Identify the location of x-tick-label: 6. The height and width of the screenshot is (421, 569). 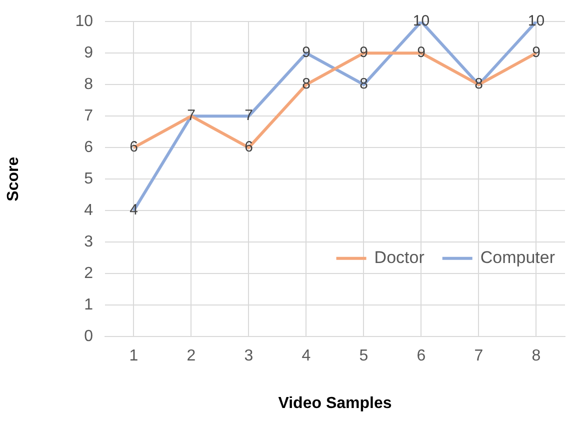
(421, 356).